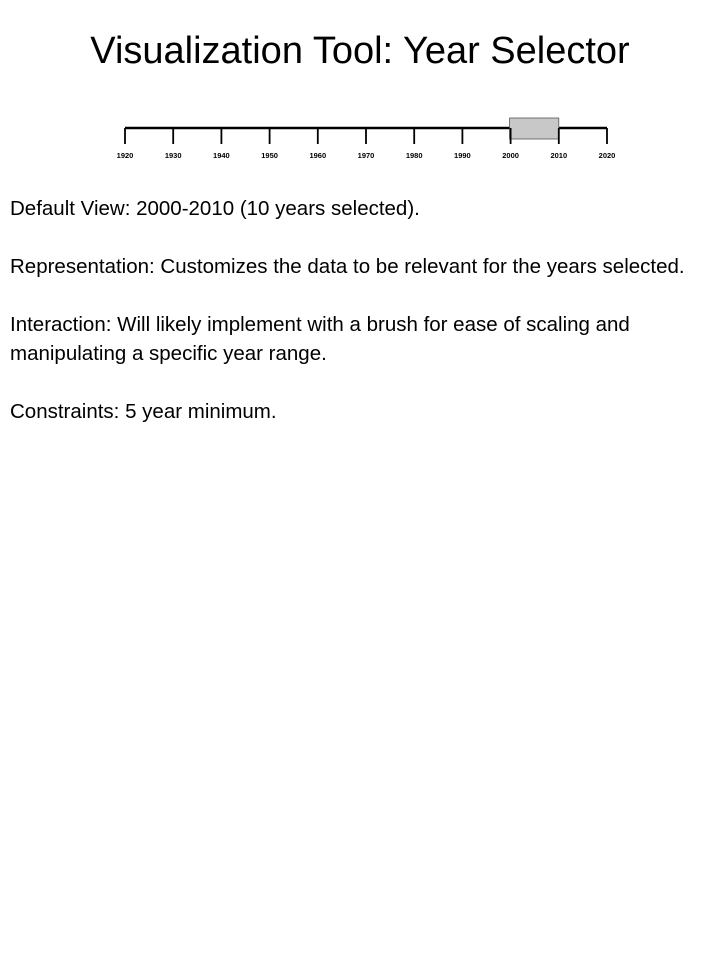  Describe the element at coordinates (317, 155) in the screenshot. I see `tick-label: 1960` at that location.